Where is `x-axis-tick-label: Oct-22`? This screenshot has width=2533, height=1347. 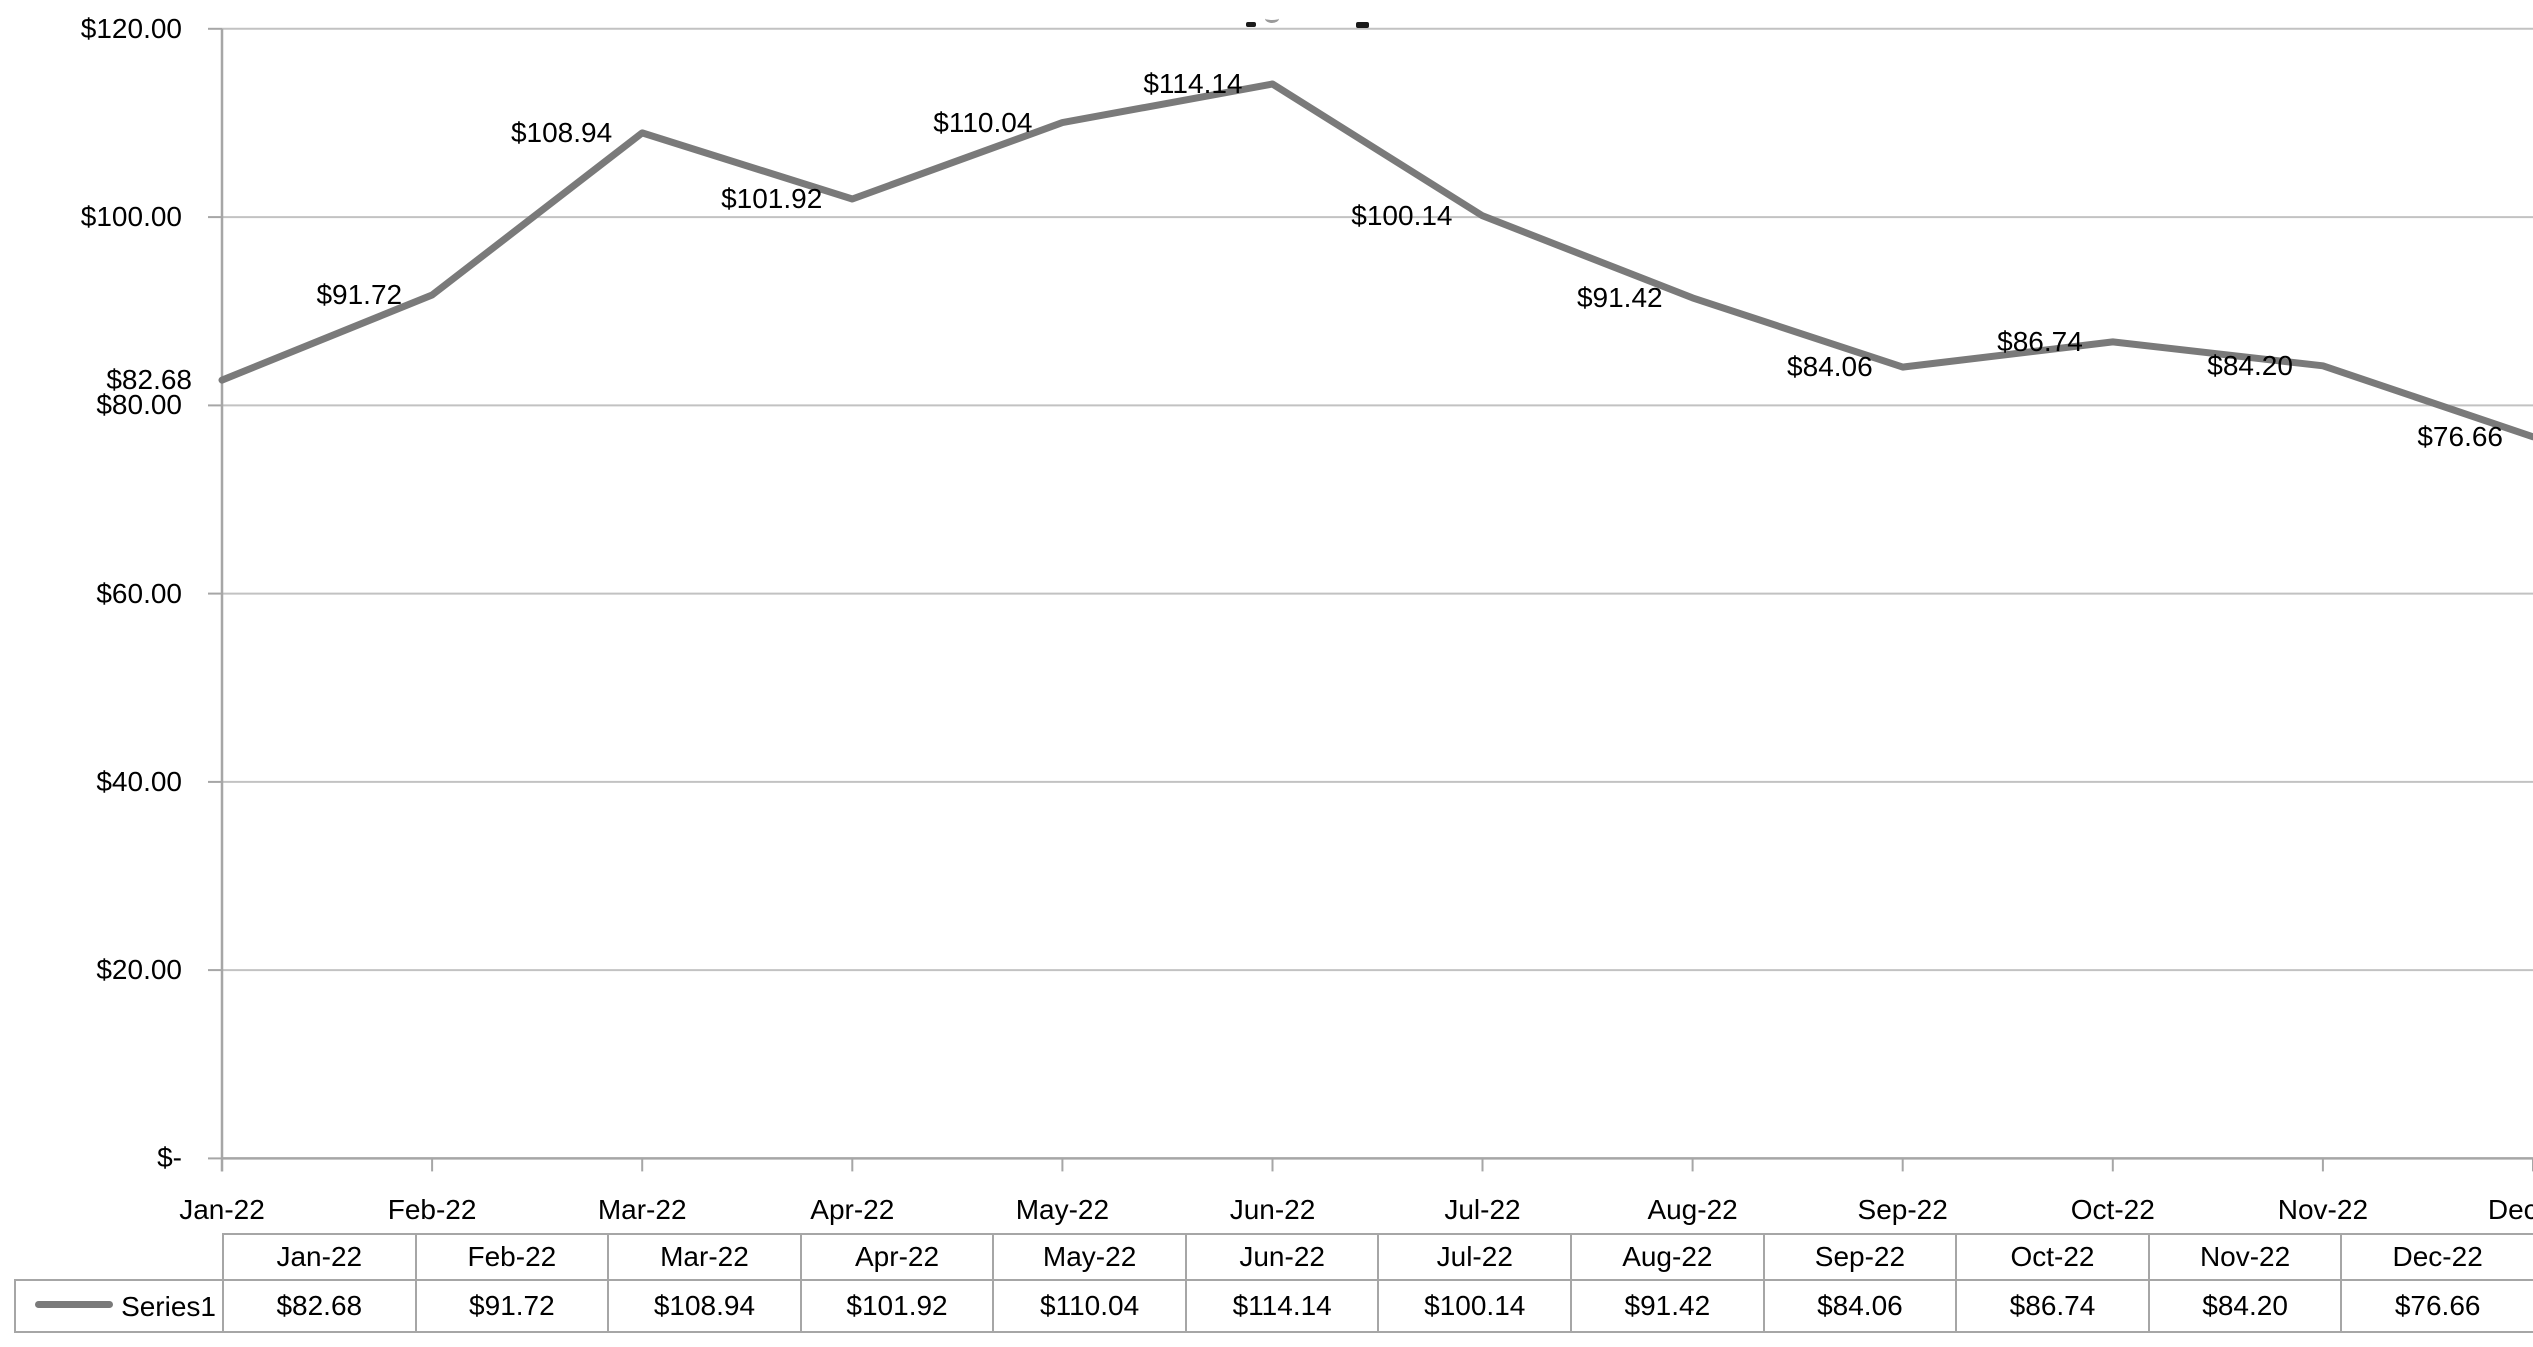
x-axis-tick-label: Oct-22 is located at coordinates (2112, 1209).